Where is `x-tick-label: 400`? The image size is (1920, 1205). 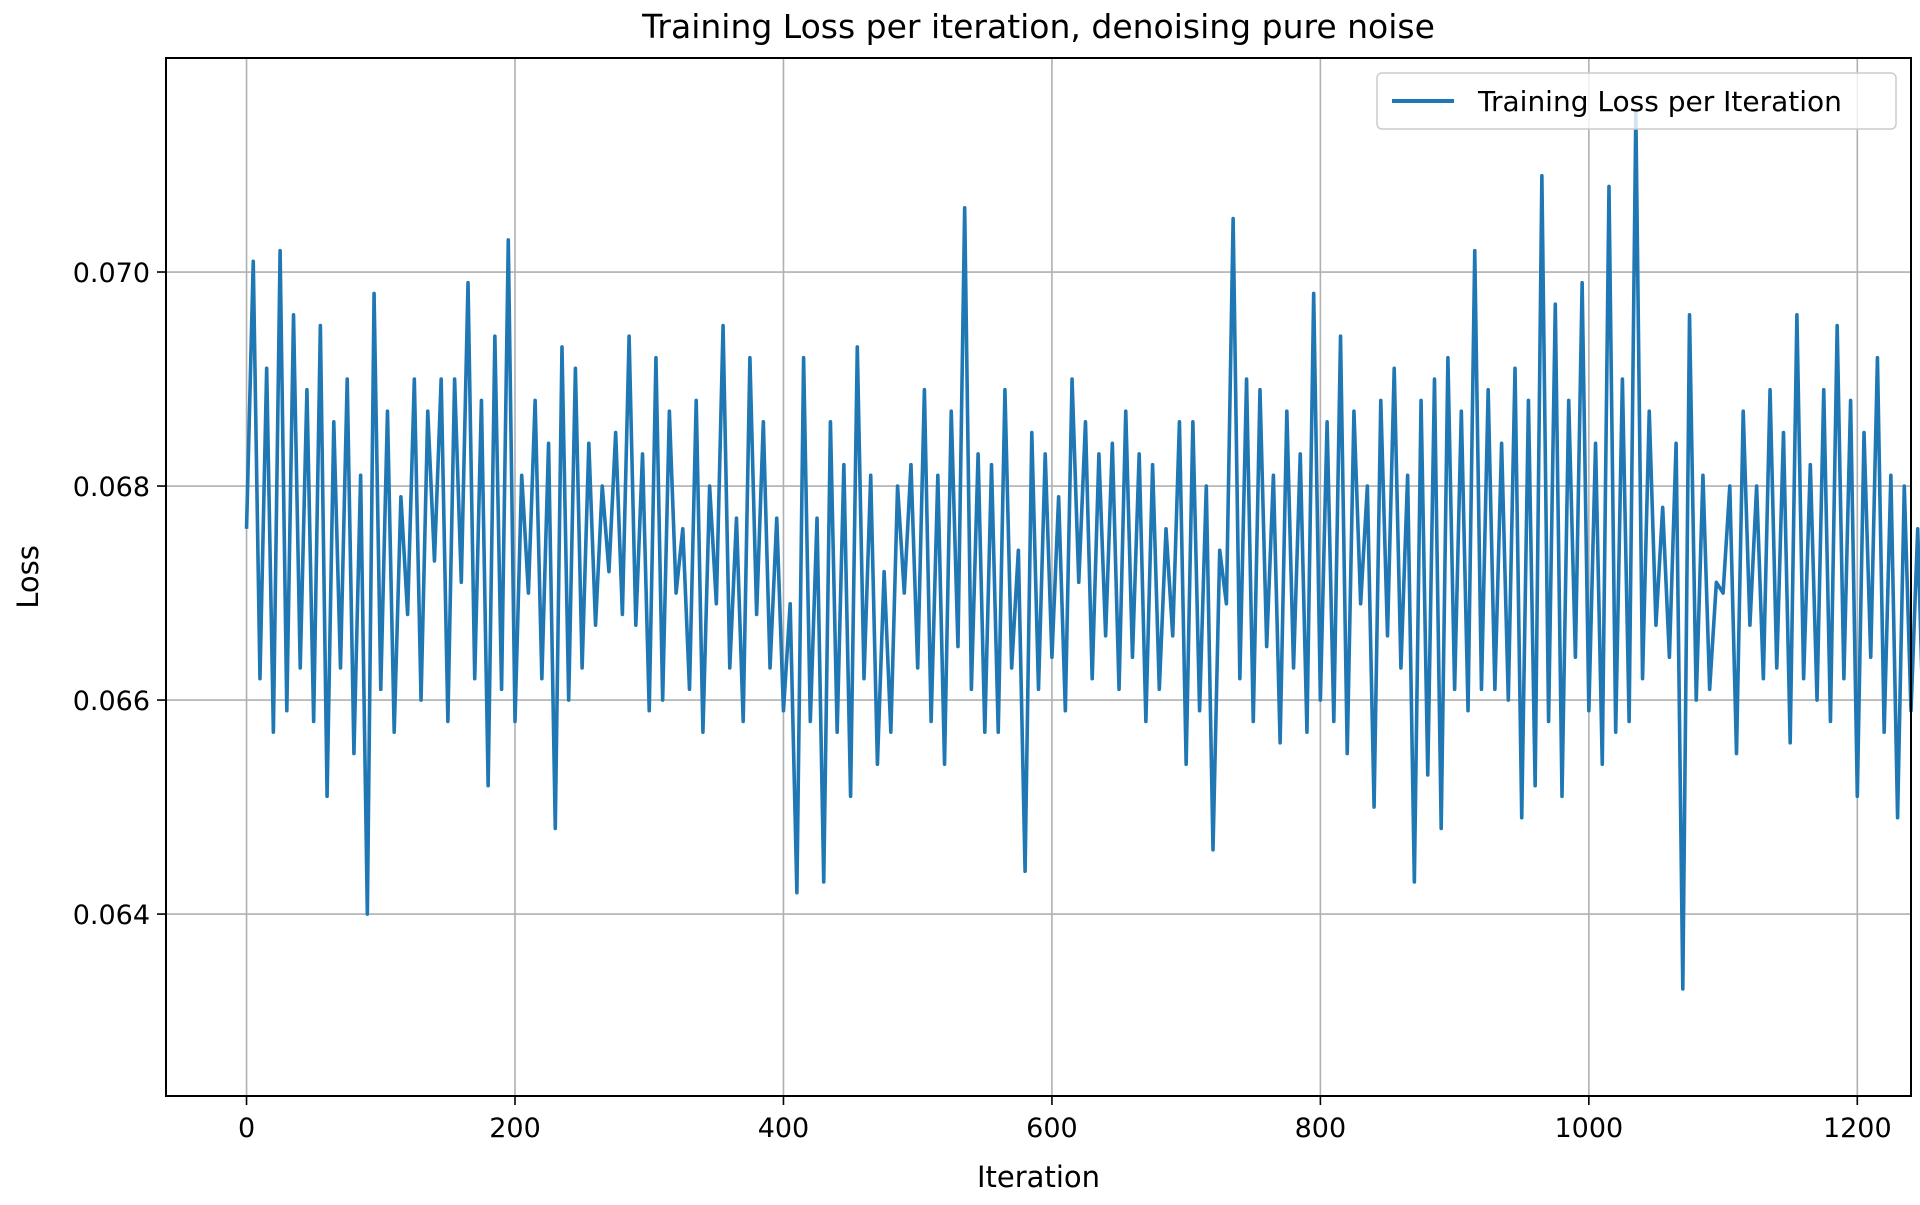 x-tick-label: 400 is located at coordinates (784, 1128).